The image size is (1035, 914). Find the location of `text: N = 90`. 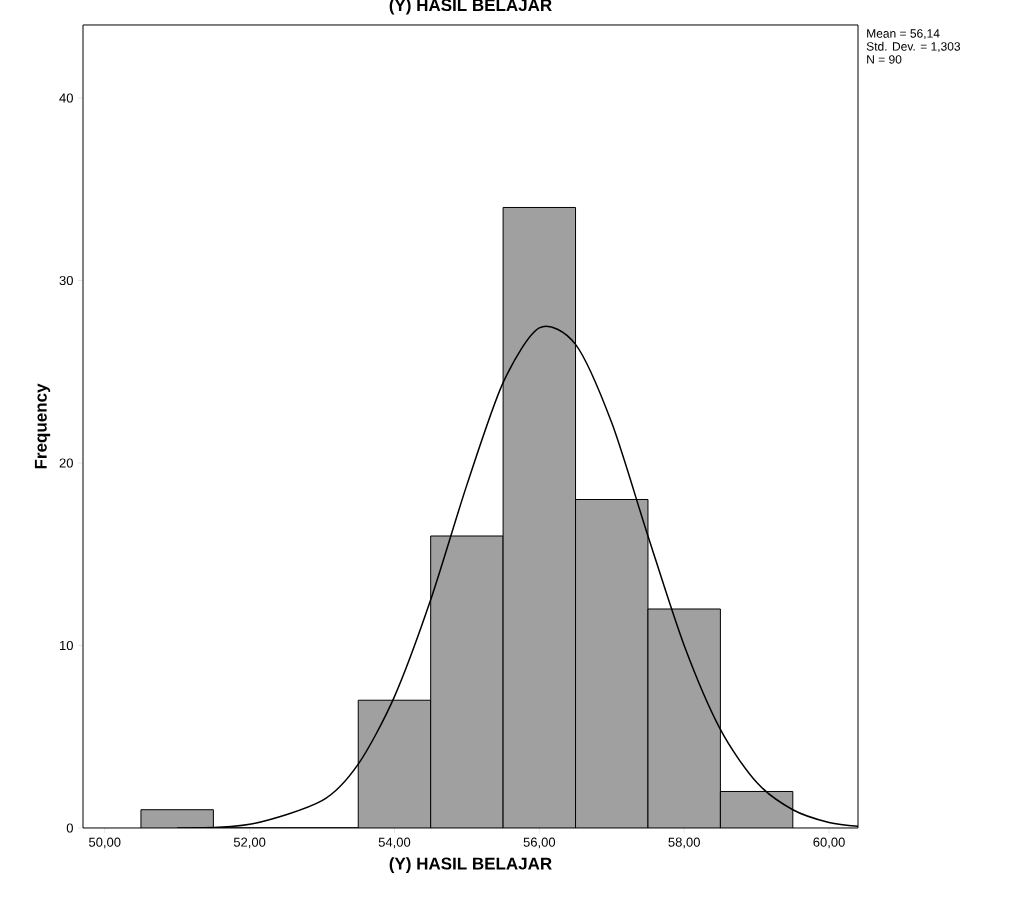

text: N = 90 is located at coordinates (884, 59).